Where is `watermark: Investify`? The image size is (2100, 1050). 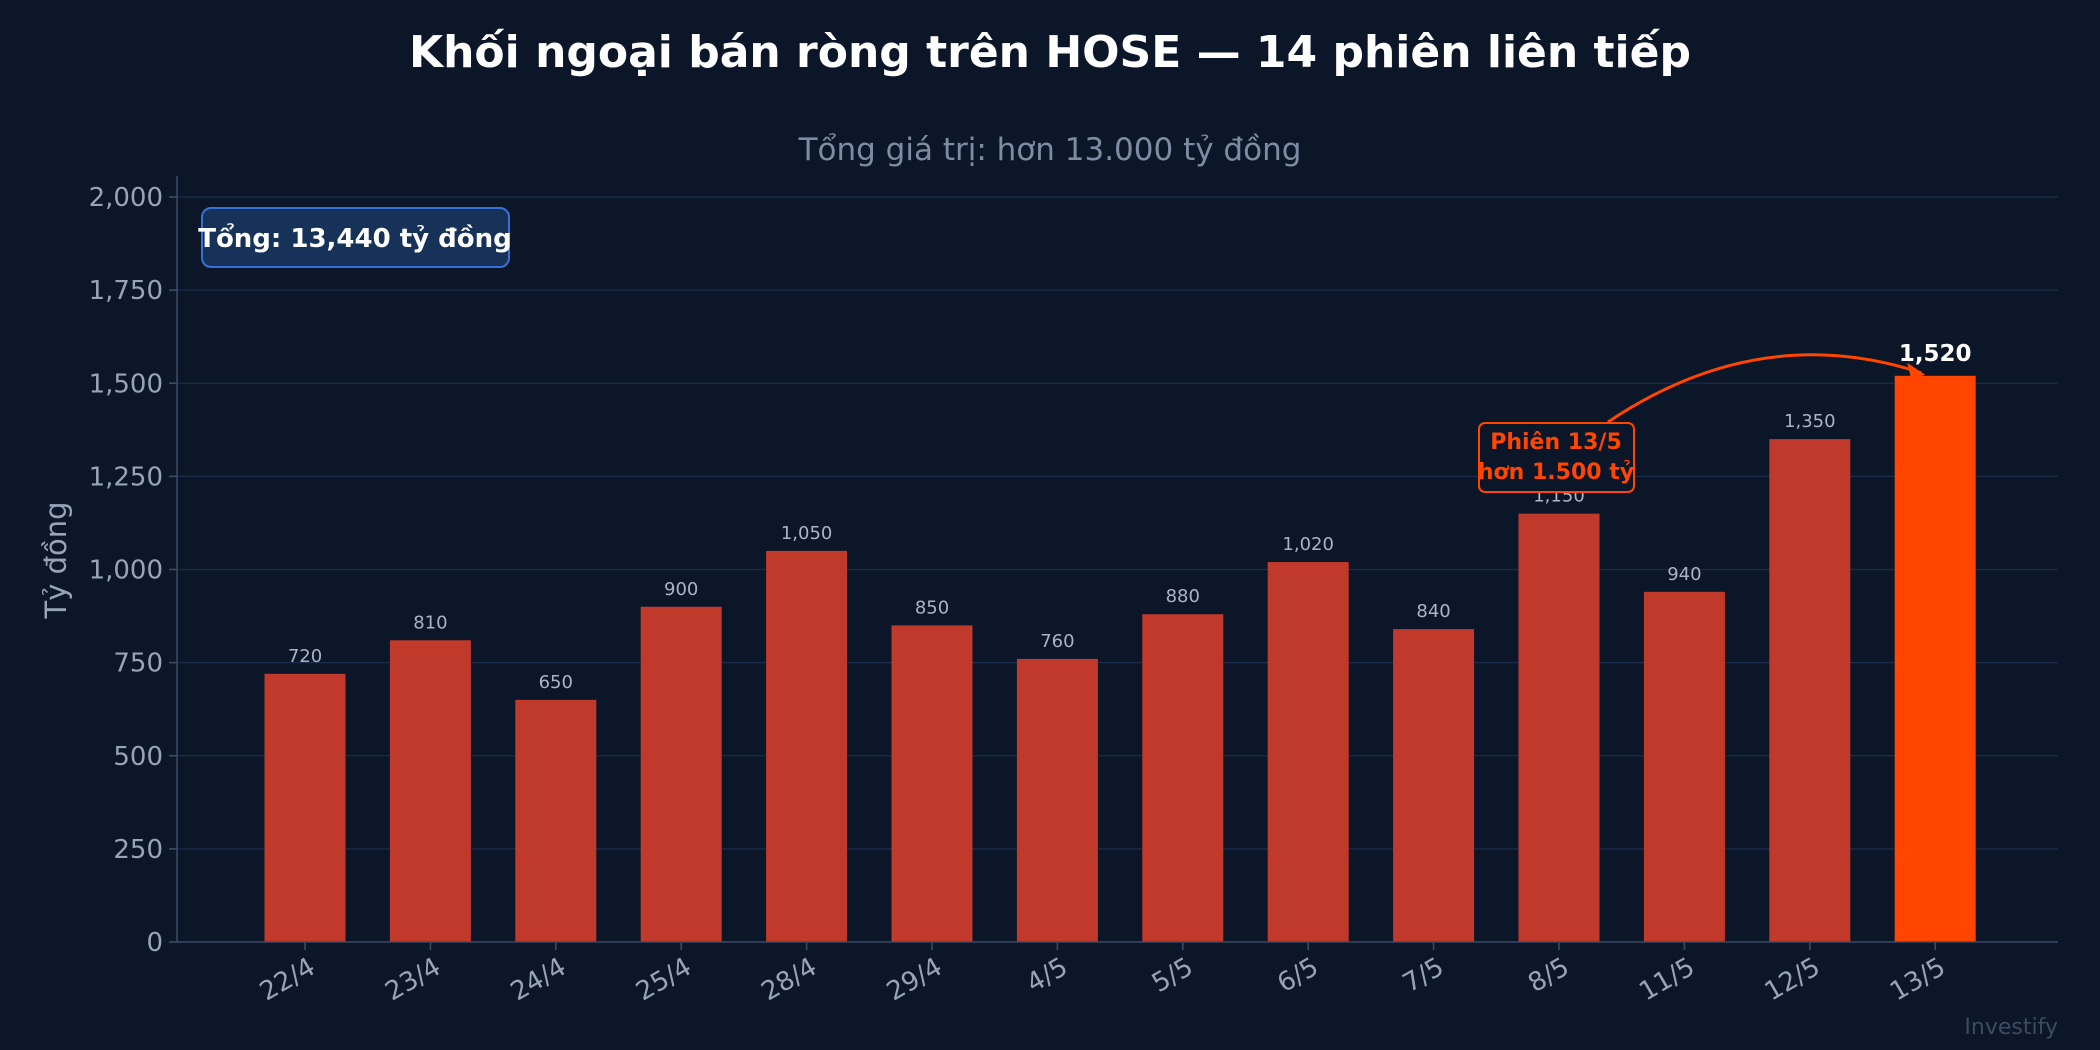 watermark: Investify is located at coordinates (2011, 1027).